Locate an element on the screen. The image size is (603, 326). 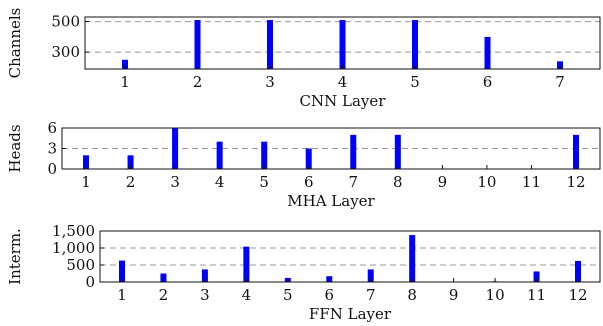
ytick-label-cnn-0: 300 is located at coordinates (65, 52).